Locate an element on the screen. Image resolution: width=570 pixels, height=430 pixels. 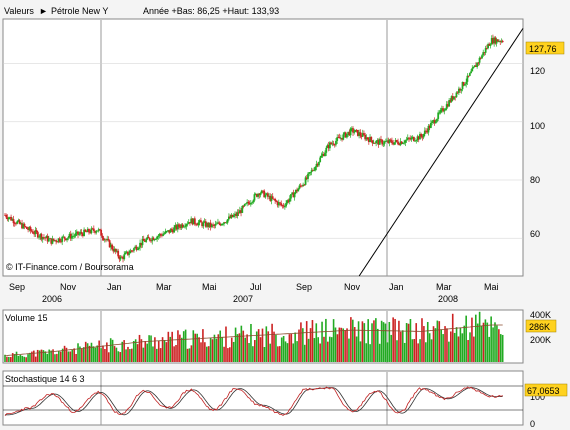
header-instrument: Pétrole New Y is located at coordinates (79, 11).